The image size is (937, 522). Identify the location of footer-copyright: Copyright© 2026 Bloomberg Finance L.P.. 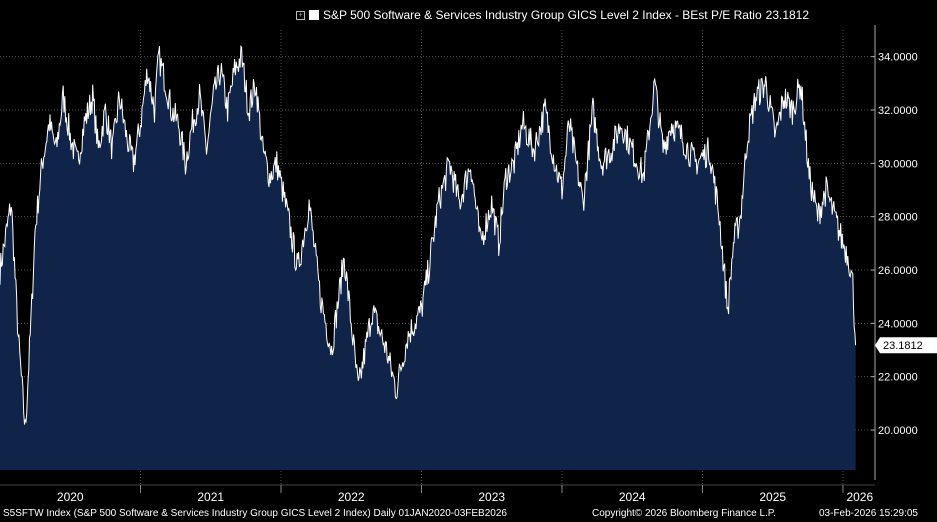
(684, 513).